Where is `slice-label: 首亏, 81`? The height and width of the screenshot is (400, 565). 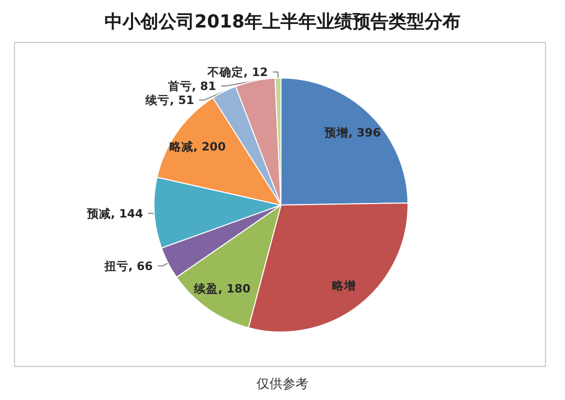 slice-label: 首亏, 81 is located at coordinates (191, 86).